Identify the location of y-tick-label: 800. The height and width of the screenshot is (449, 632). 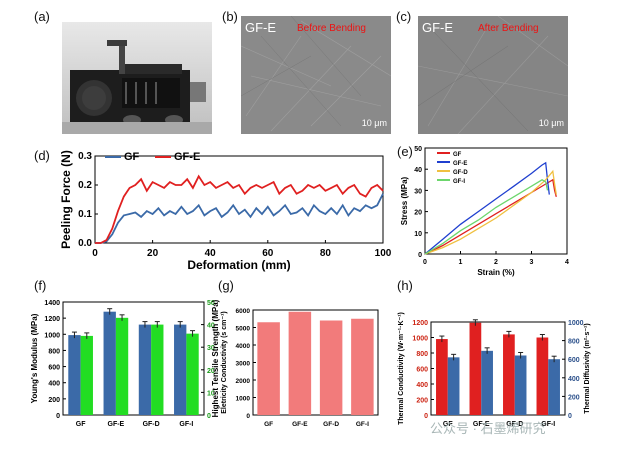
(54, 351).